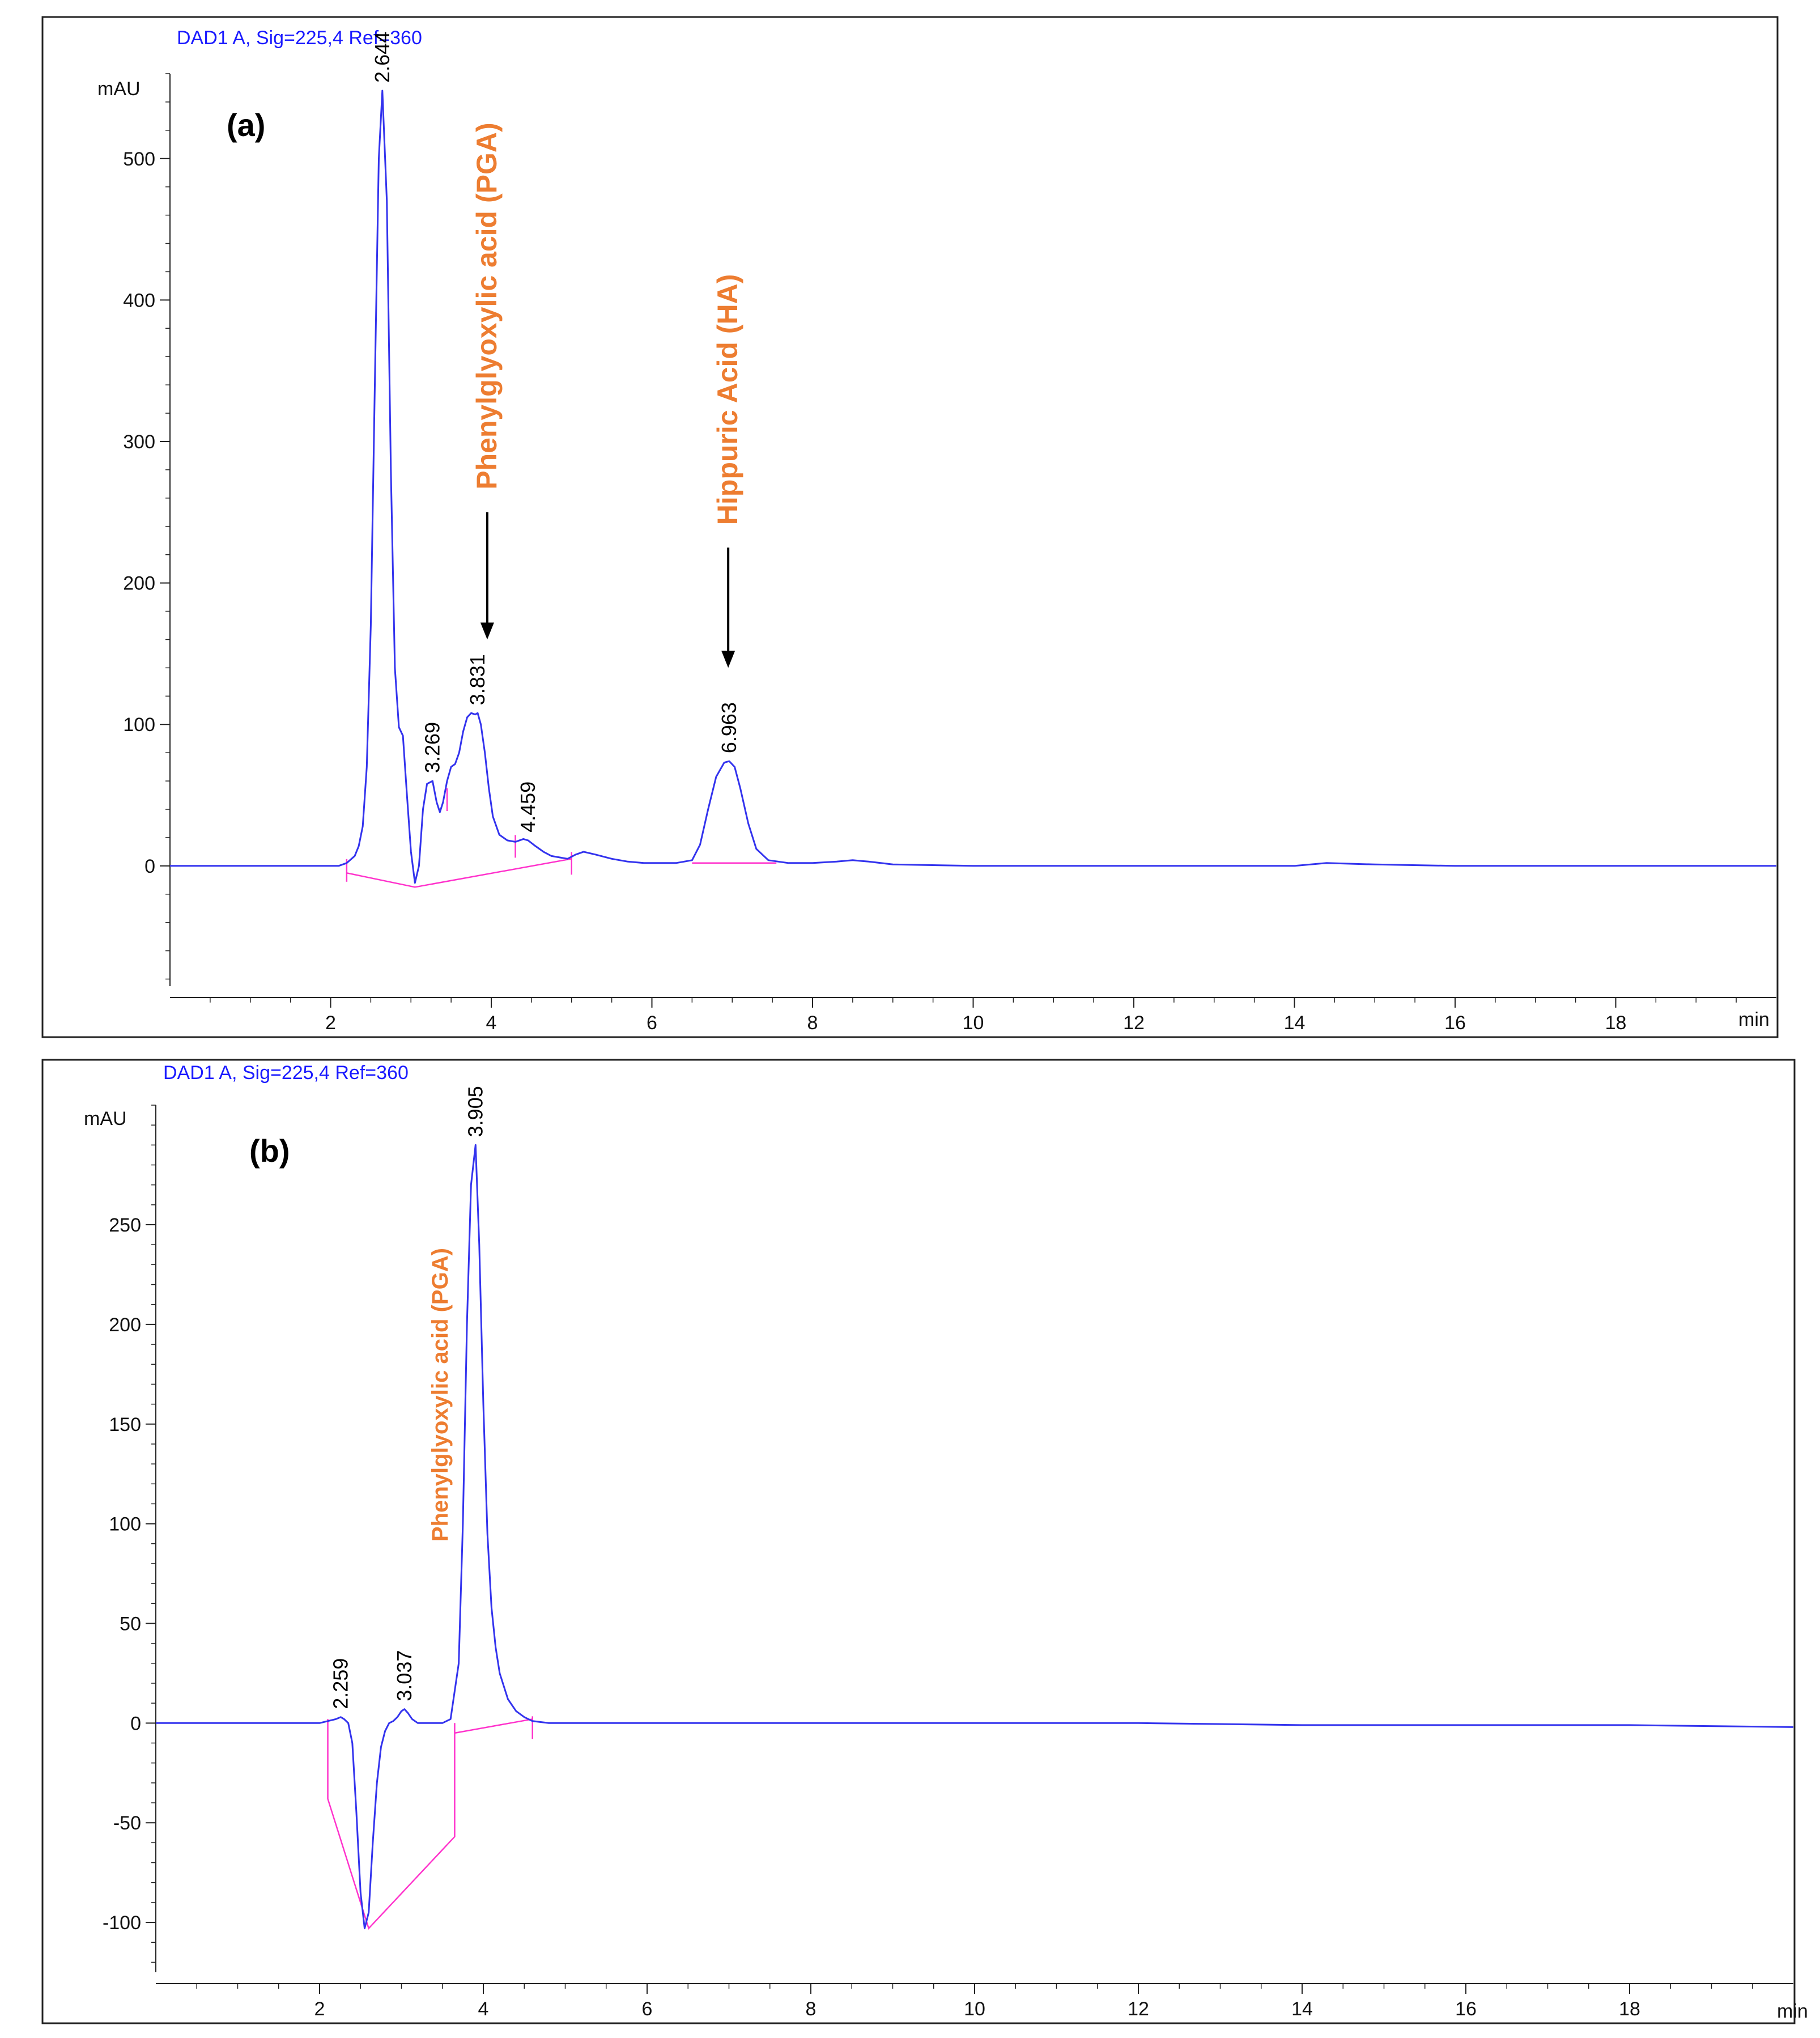 This screenshot has height=2038, width=1820. What do you see at coordinates (432, 748) in the screenshot?
I see `peak-rt-label: 3.269` at bounding box center [432, 748].